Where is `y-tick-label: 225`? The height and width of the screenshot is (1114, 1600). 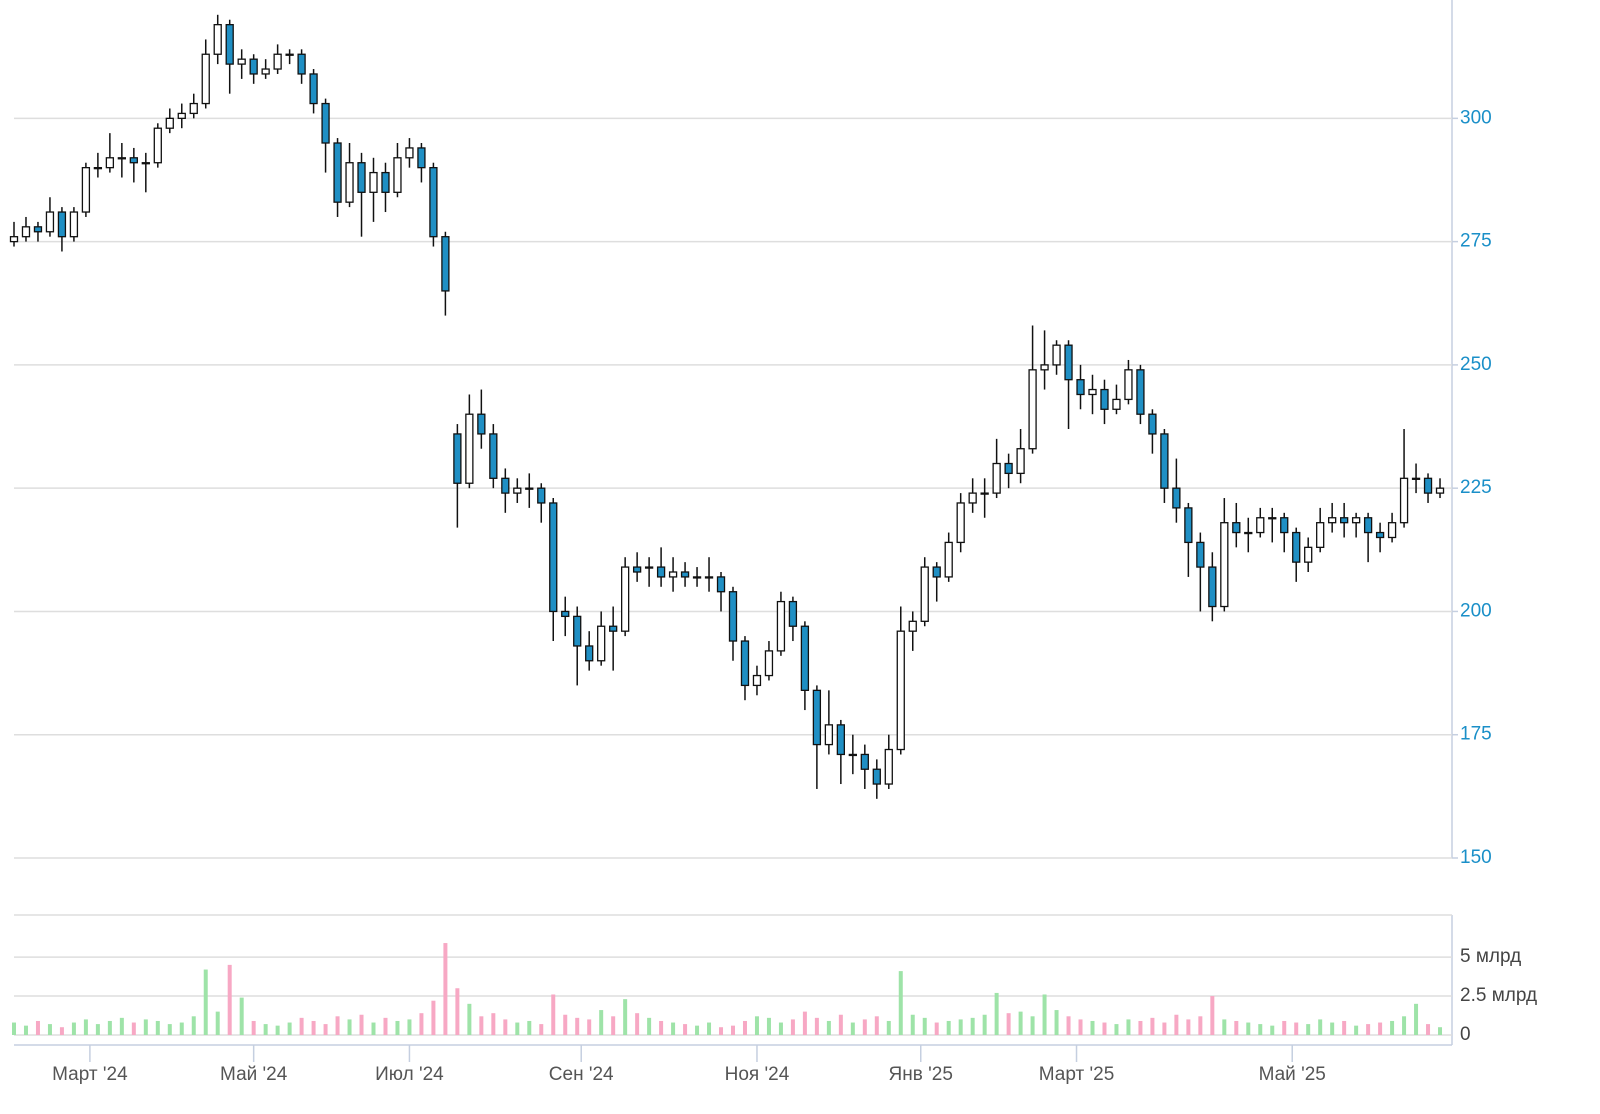
y-tick-label: 225 is located at coordinates (1476, 487).